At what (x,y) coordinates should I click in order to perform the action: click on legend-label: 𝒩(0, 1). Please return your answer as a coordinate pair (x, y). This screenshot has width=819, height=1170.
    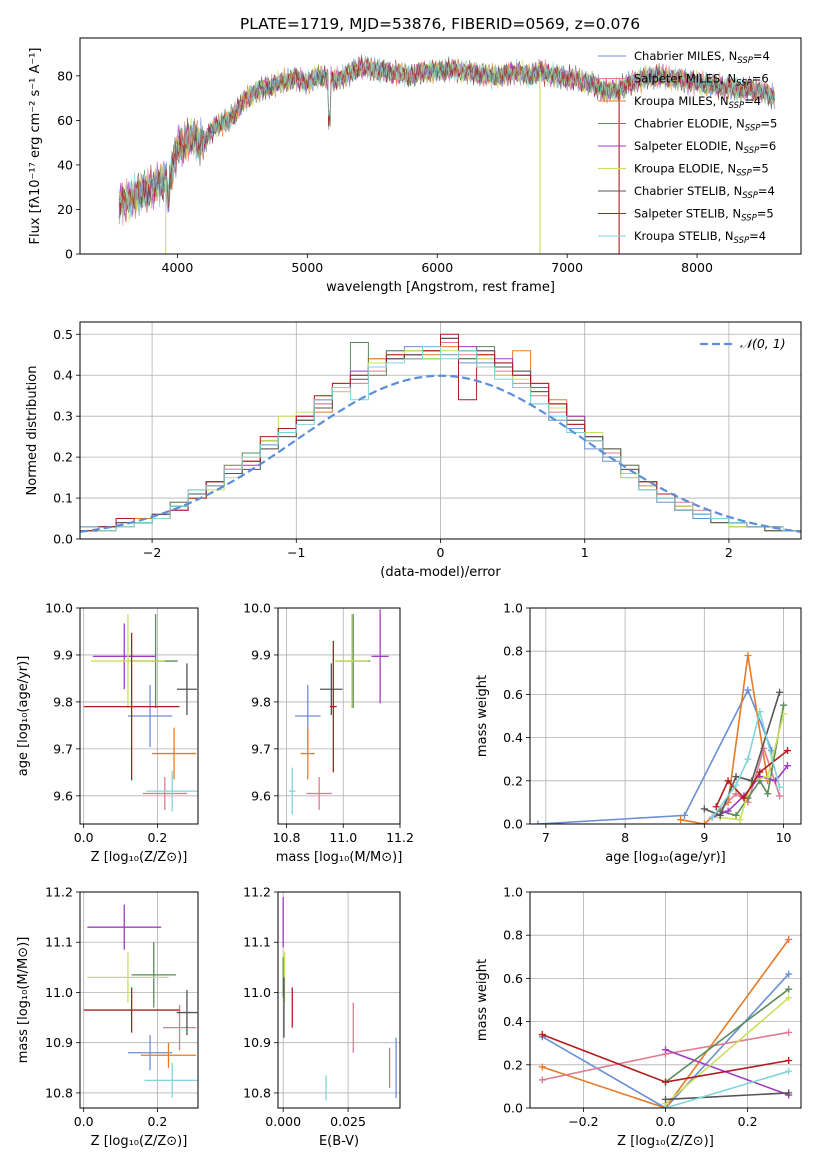
    Looking at the image, I should click on (763, 343).